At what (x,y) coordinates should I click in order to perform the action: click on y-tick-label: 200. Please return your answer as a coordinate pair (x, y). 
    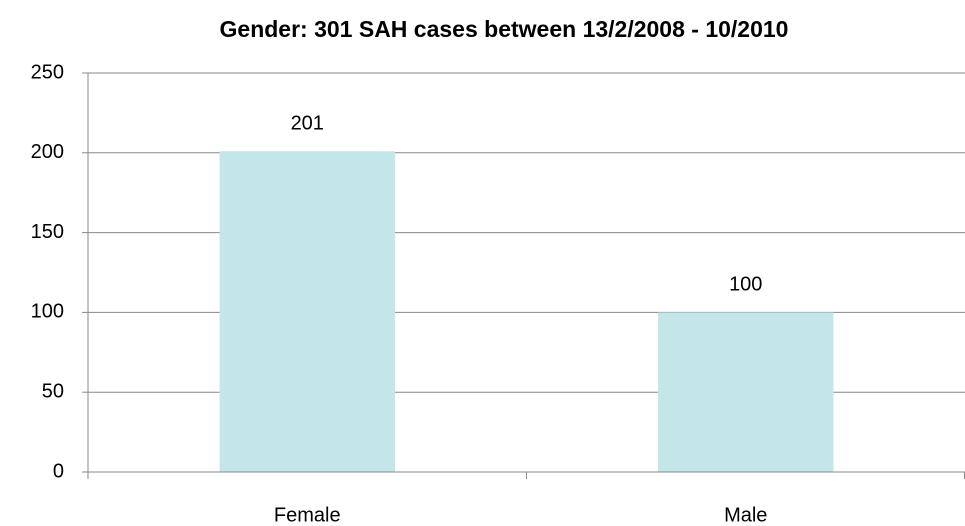
    Looking at the image, I should click on (47, 152).